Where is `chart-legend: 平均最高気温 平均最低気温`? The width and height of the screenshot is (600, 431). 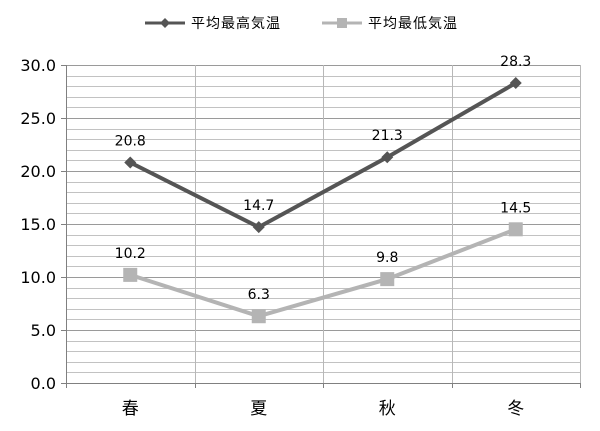
chart-legend: 平均最高気温 平均最低気温 is located at coordinates (300, 23).